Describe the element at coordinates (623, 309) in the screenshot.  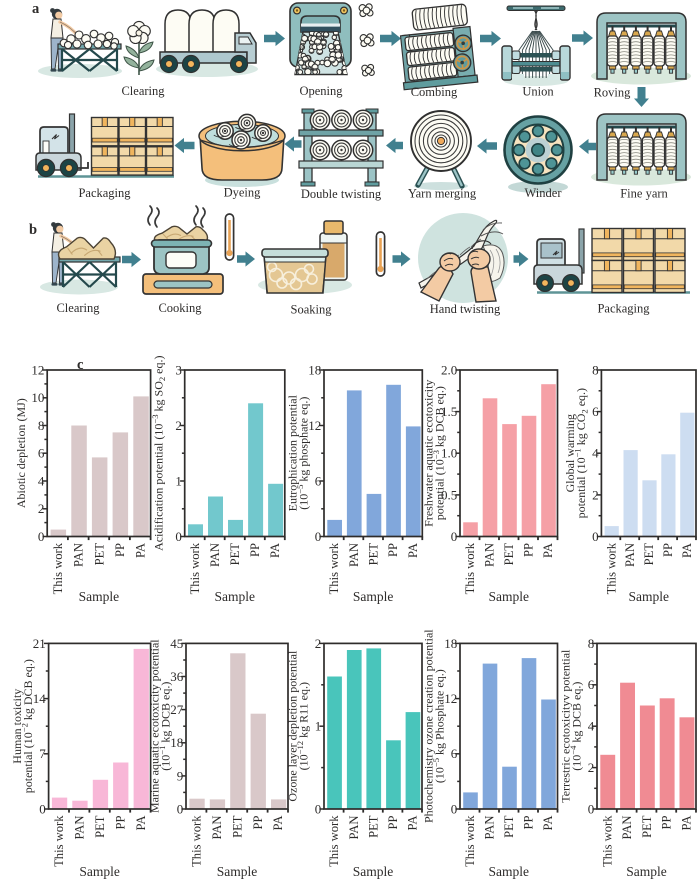
I see `svg-text: Packaging` at that location.